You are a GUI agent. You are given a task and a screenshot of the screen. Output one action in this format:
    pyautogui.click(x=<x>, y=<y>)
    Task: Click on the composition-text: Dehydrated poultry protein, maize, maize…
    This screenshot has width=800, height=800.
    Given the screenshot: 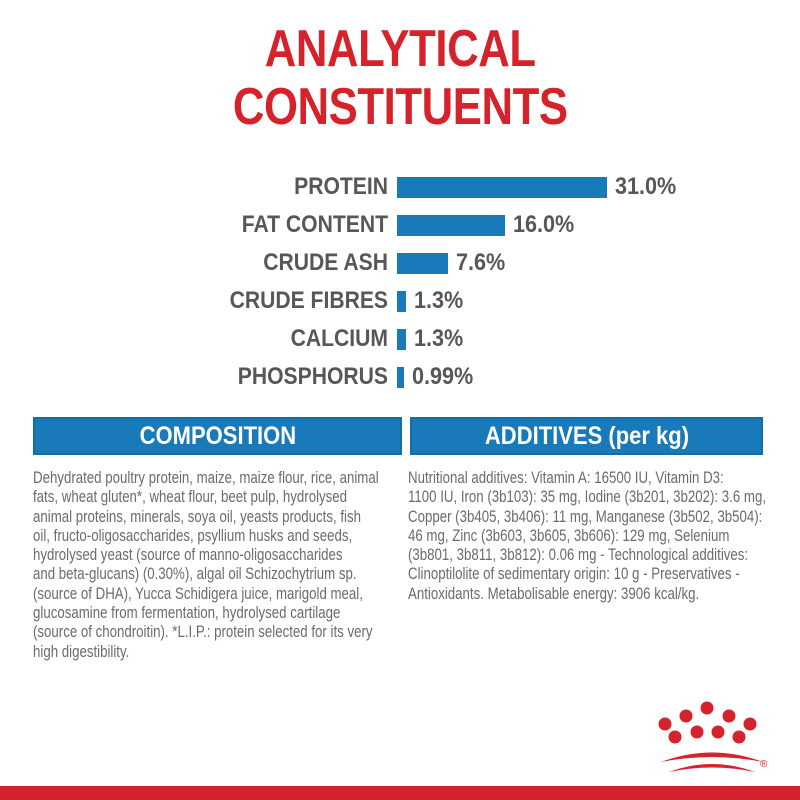 What is the action you would take?
    pyautogui.click(x=206, y=564)
    